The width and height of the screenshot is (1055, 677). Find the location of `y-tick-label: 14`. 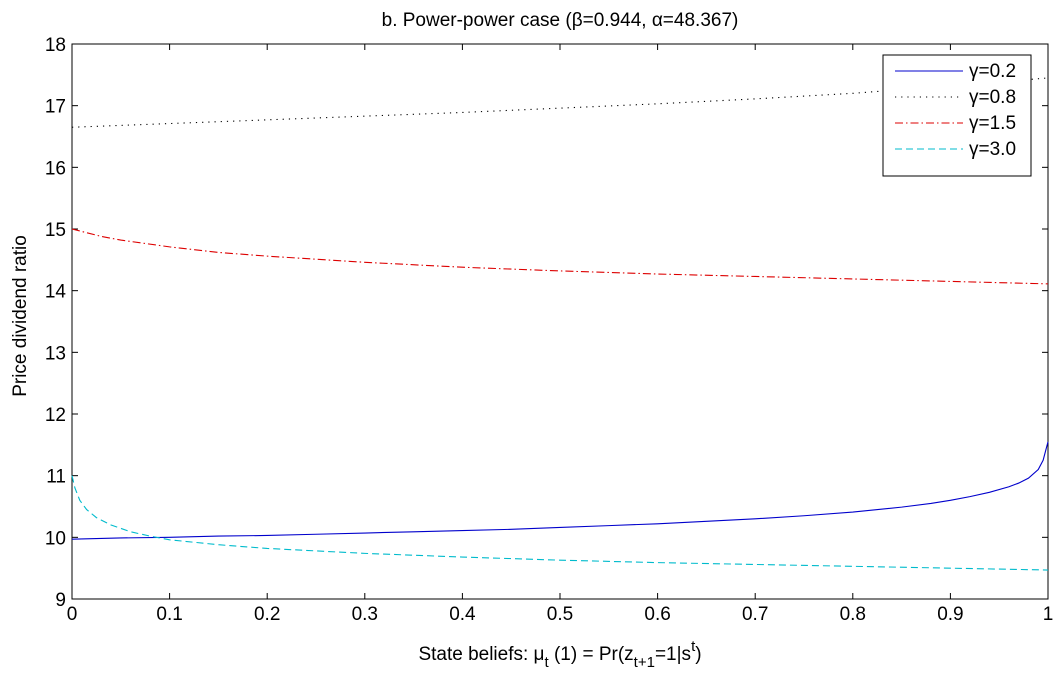

y-tick-label: 14 is located at coordinates (56, 292).